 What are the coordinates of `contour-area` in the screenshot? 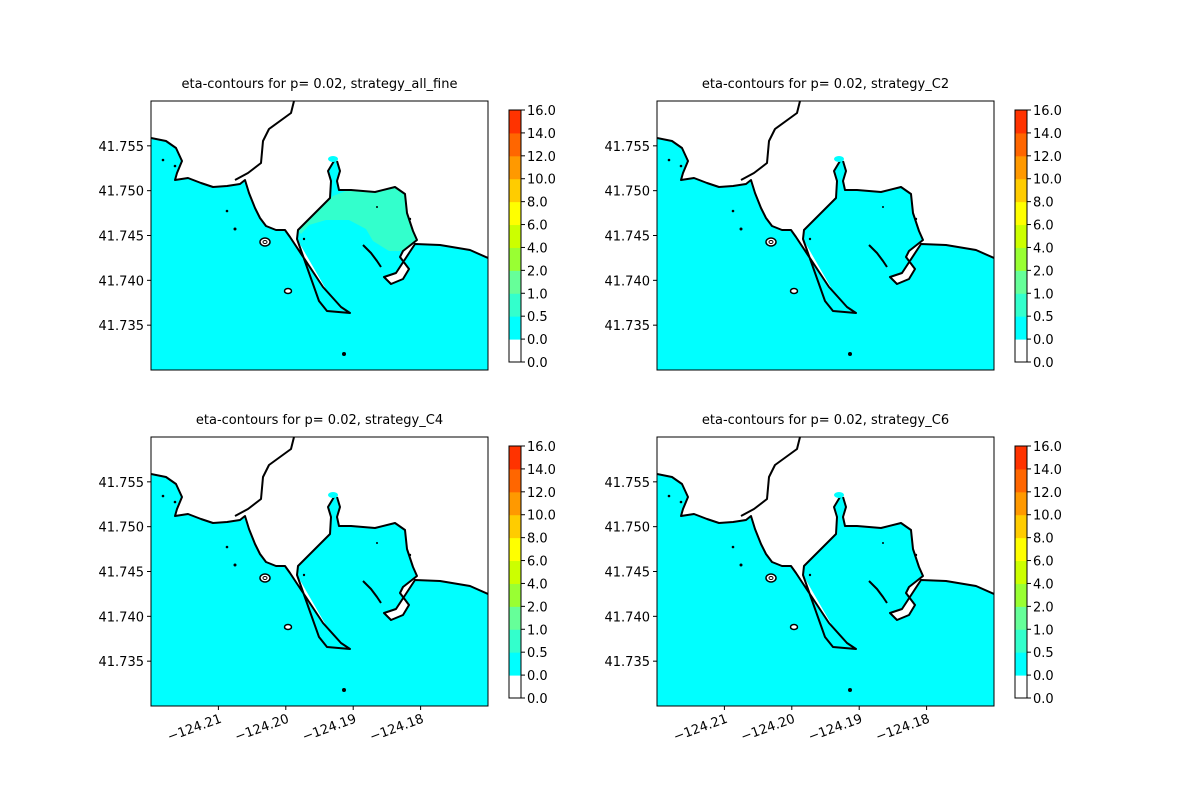 It's located at (357, 219).